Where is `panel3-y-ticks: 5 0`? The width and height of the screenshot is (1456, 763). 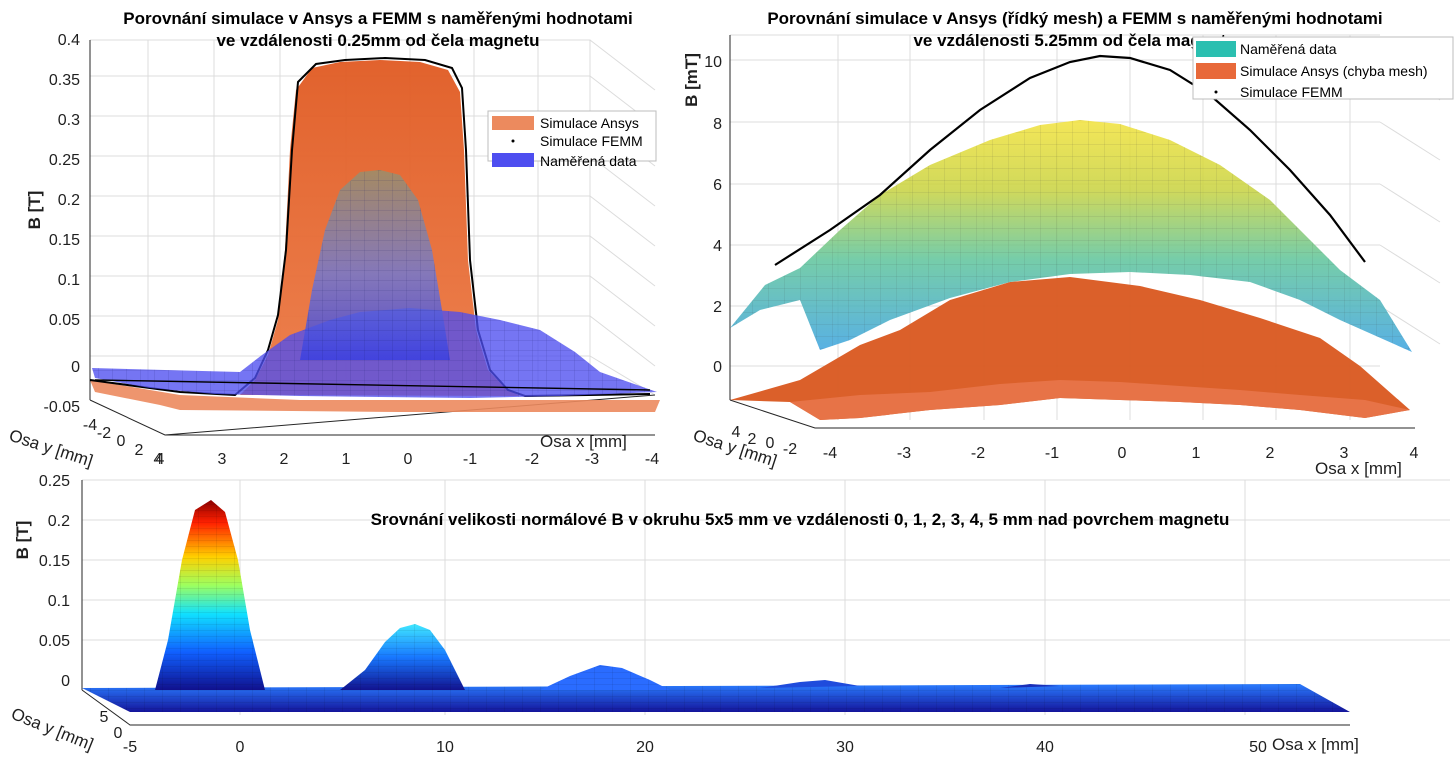
panel3-y-ticks: 5 0 is located at coordinates (111, 725).